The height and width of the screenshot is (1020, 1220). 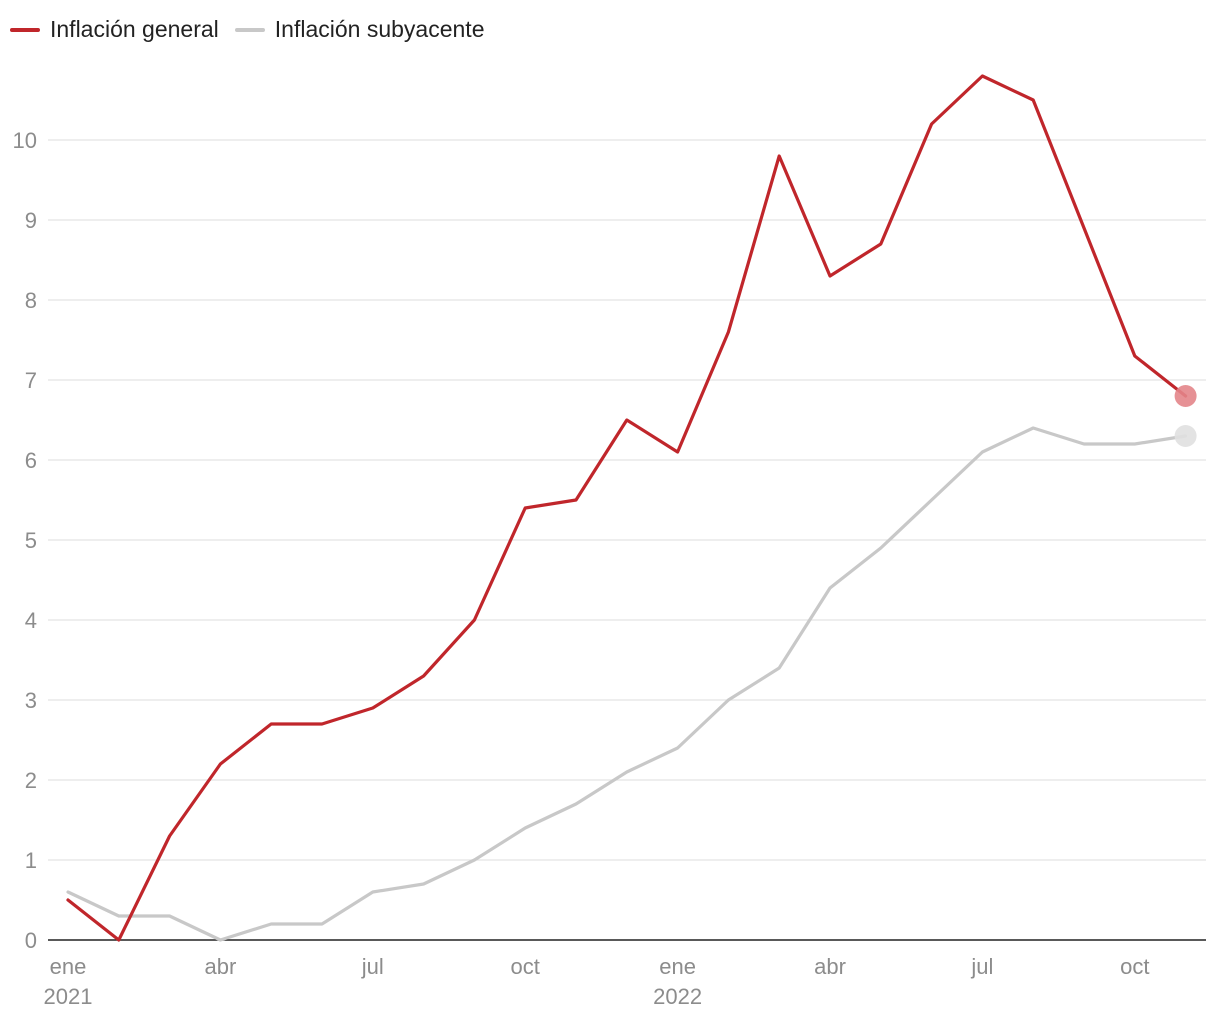 What do you see at coordinates (677, 996) in the screenshot?
I see `x-tick-year-4: 2022` at bounding box center [677, 996].